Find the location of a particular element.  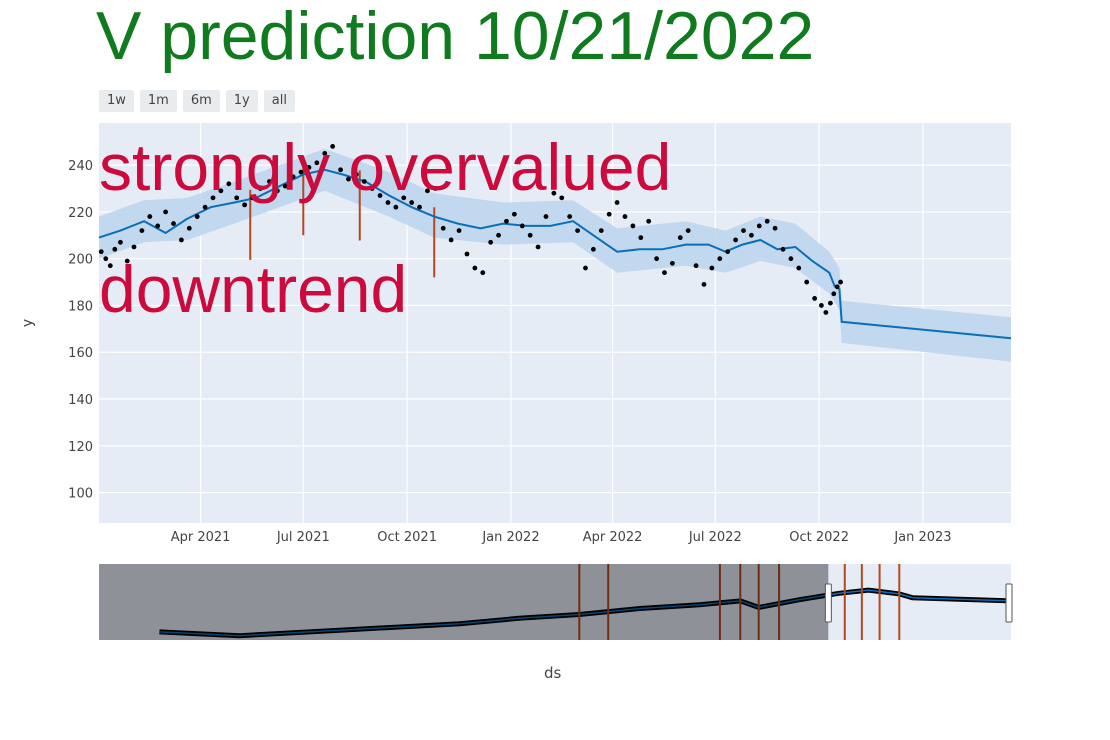

x-tick-label: Jan 2023 is located at coordinates (922, 537).